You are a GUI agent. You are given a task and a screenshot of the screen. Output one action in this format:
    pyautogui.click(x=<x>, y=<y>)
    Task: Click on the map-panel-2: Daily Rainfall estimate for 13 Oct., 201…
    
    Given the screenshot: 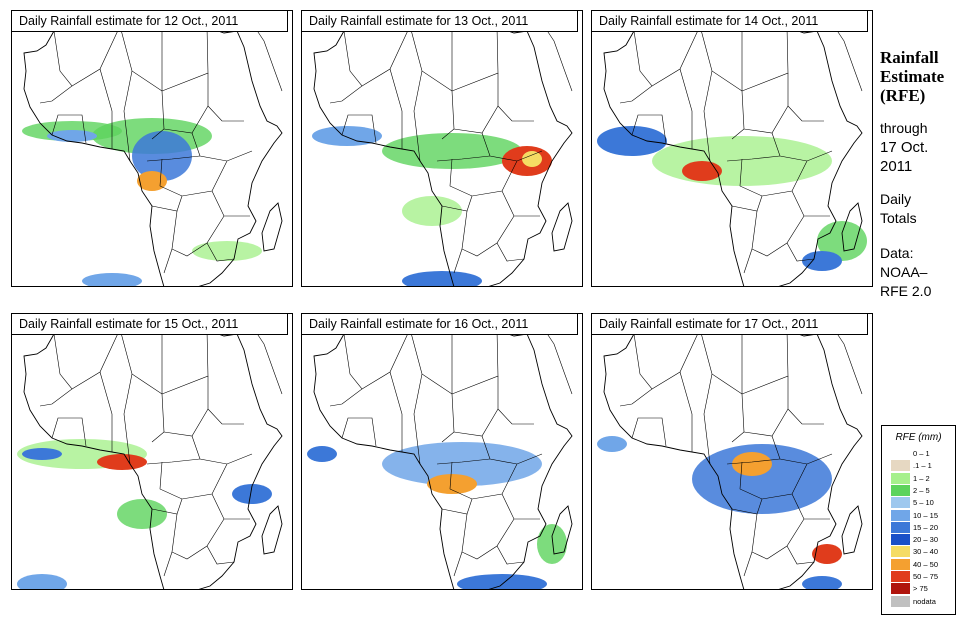 What is the action you would take?
    pyautogui.click(x=442, y=148)
    